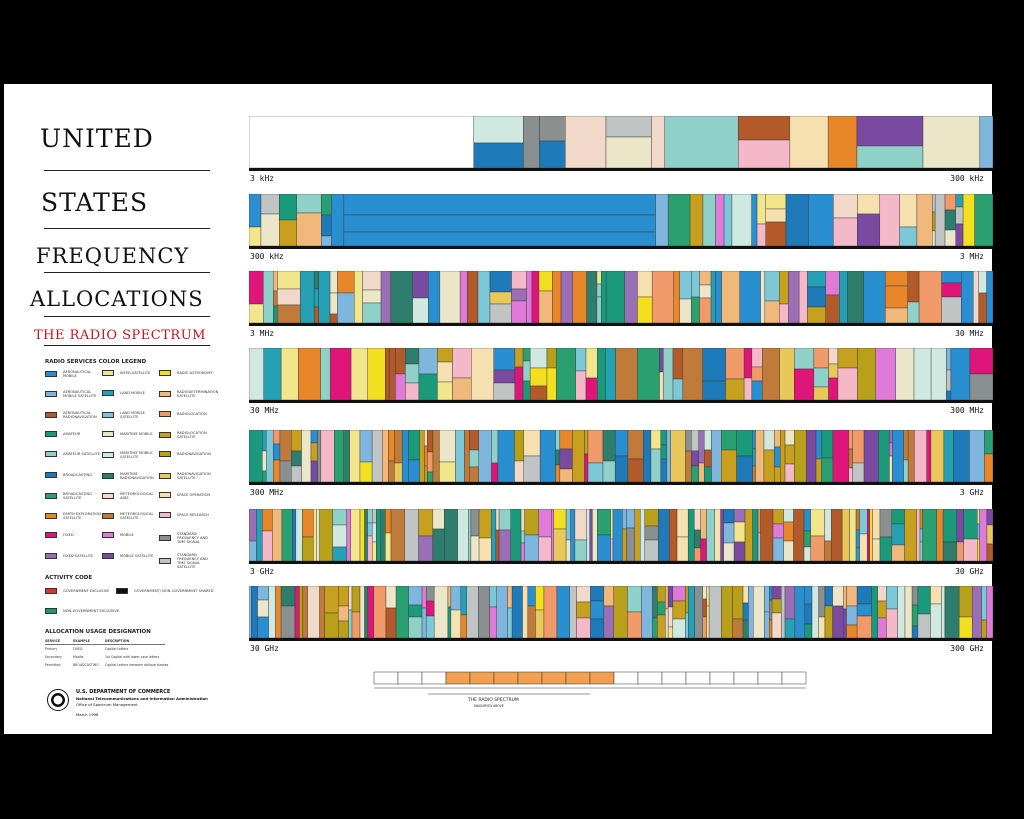  I want to click on office-name: Office of Spectrum Management, so click(107, 704).